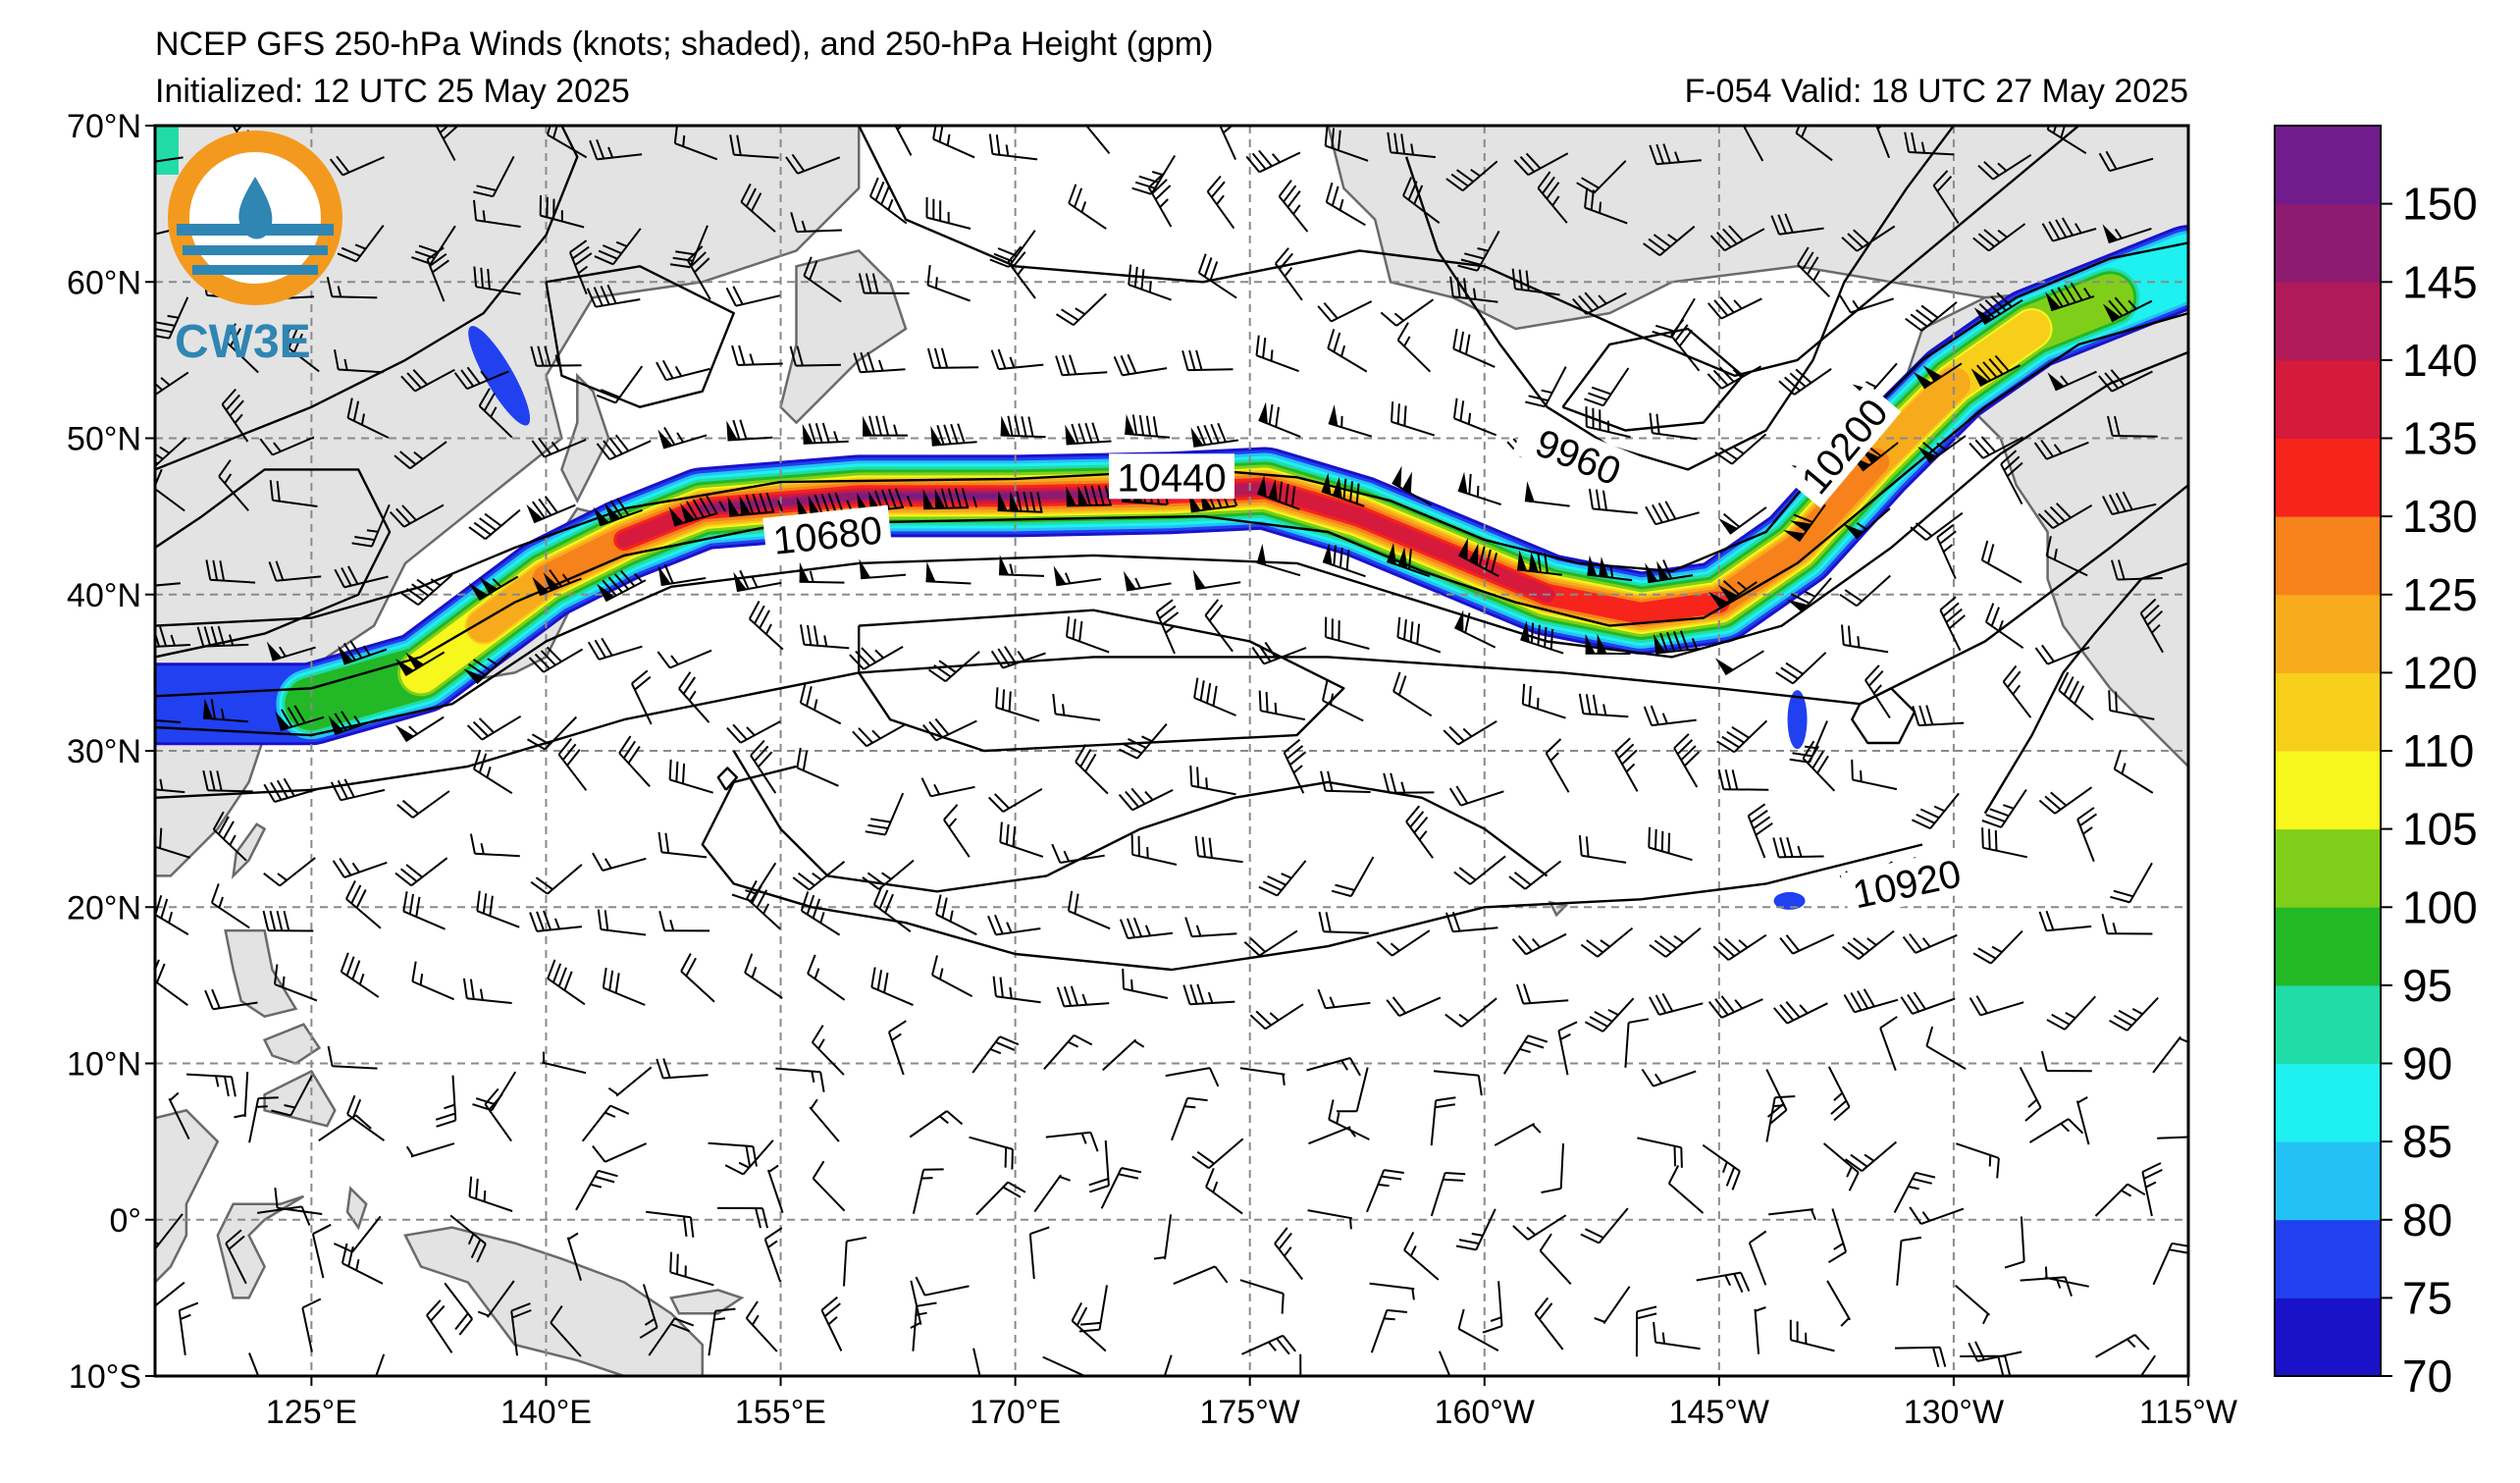 The width and height of the screenshot is (2520, 1483). What do you see at coordinates (1719, 1412) in the screenshot?
I see `lon-label: 145°W` at bounding box center [1719, 1412].